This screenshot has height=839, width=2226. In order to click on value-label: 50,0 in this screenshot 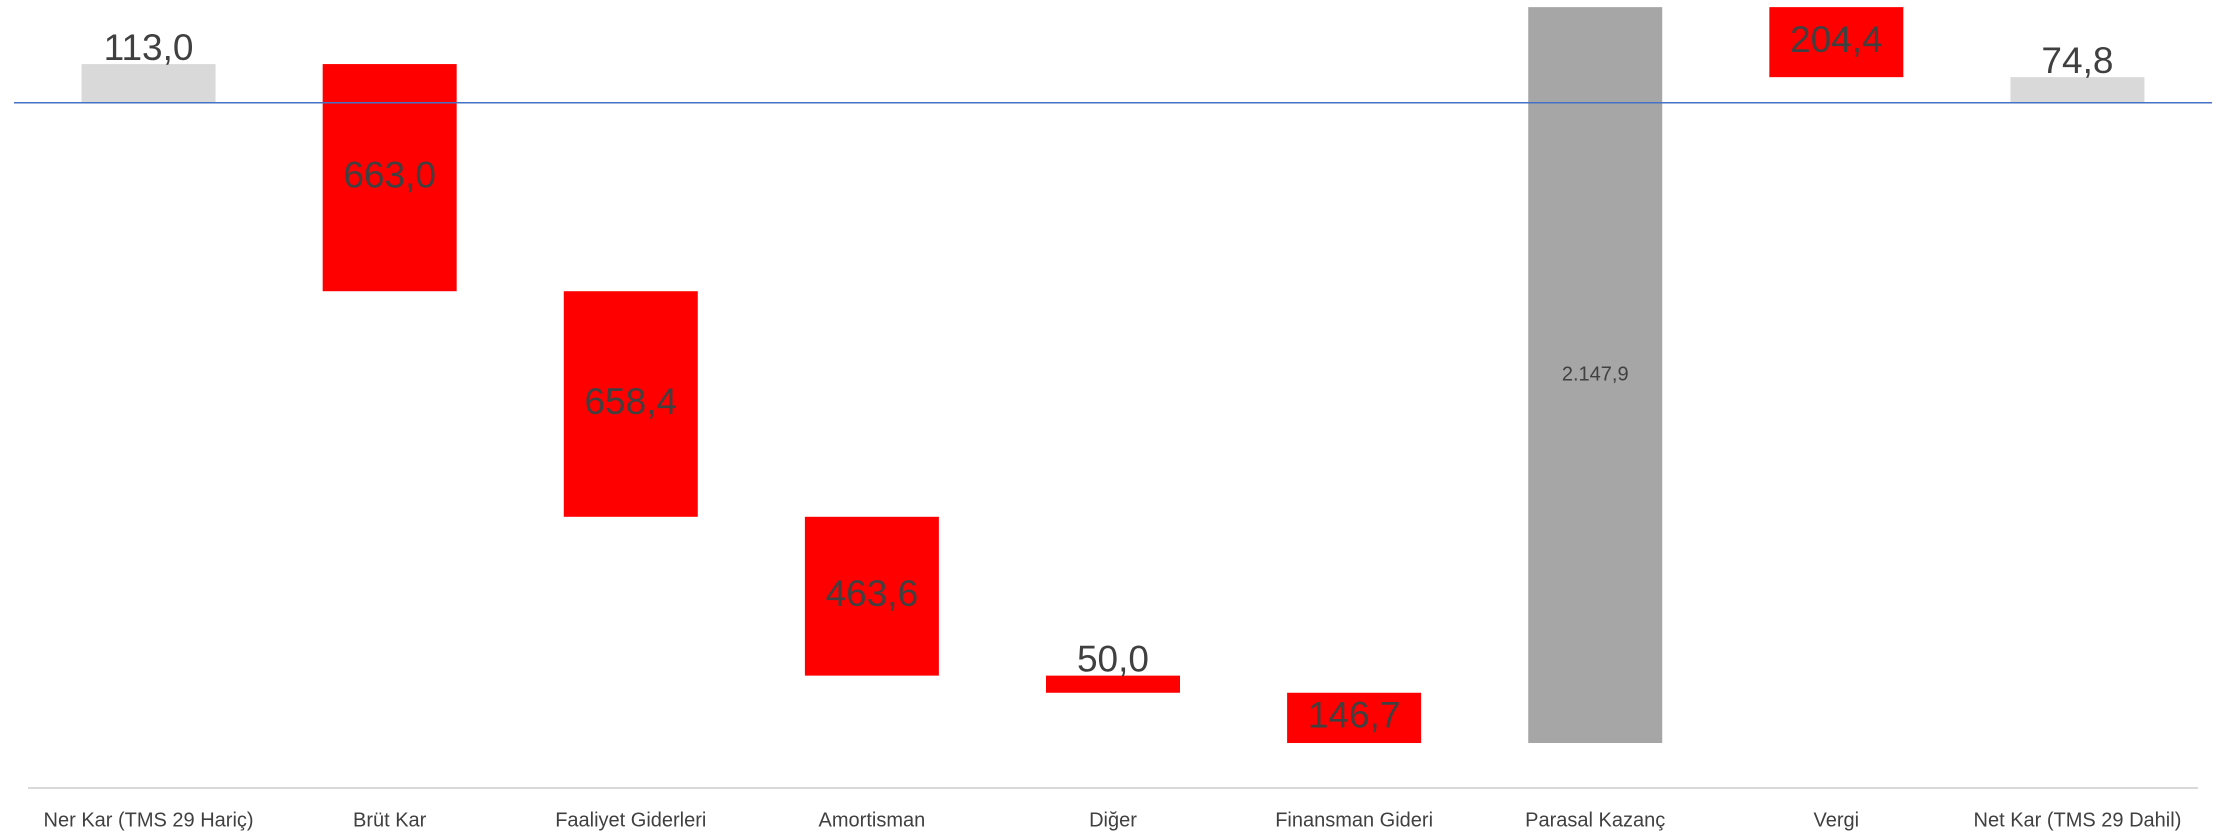, I will do `click(1113, 658)`.